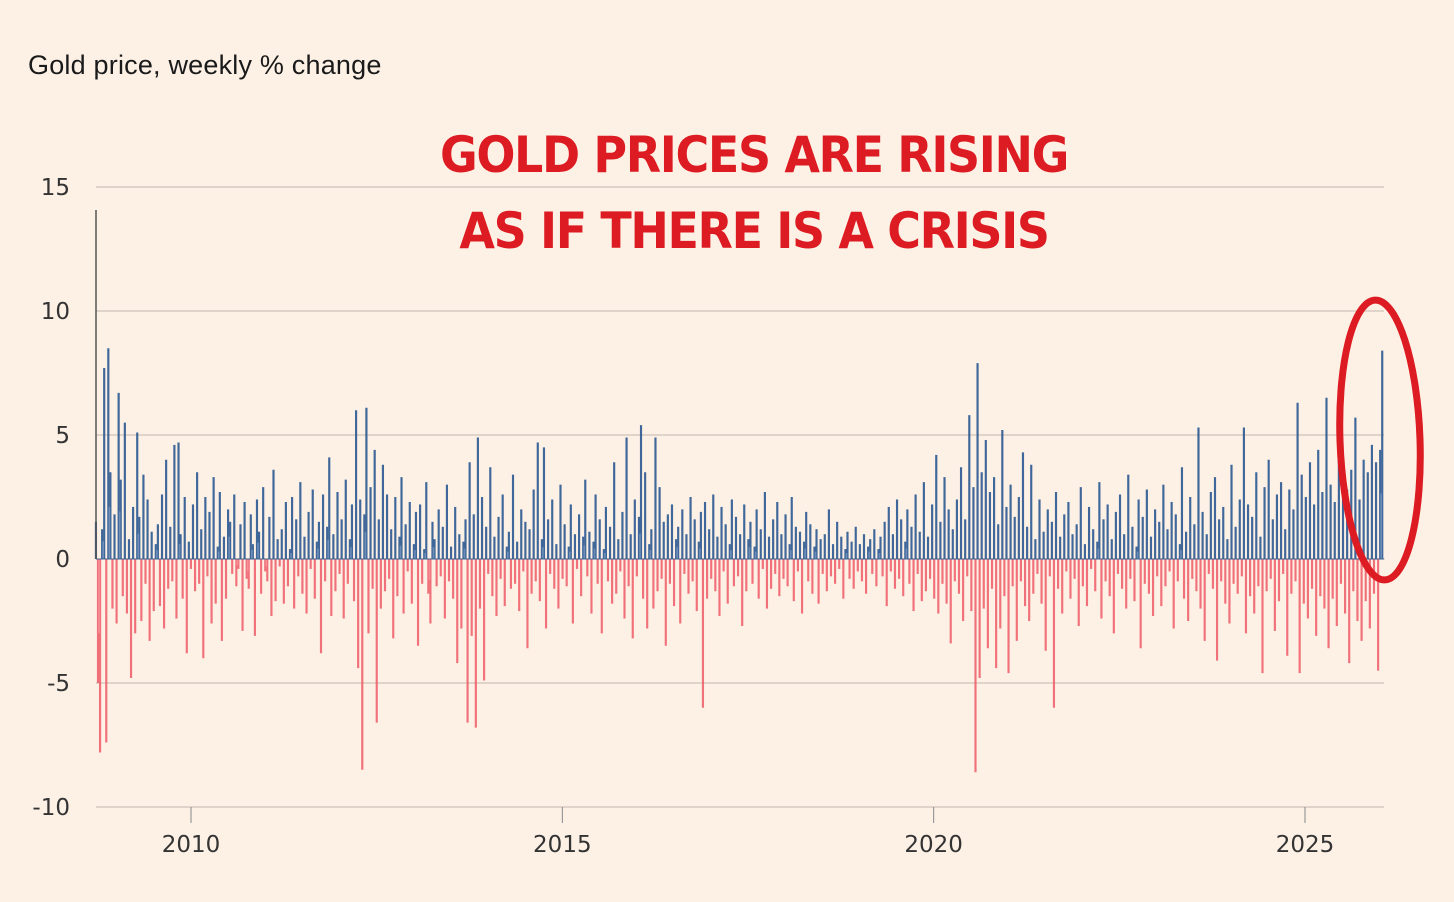 The image size is (1454, 902). What do you see at coordinates (51, 498) in the screenshot?
I see `y-axis-ticks: 15 10 5 0 -5 -10` at bounding box center [51, 498].